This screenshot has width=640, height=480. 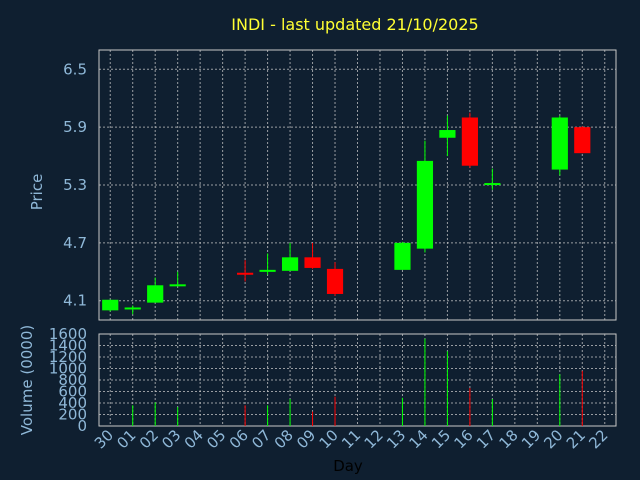 What do you see at coordinates (37, 192) in the screenshot?
I see `price-axis-label: Price` at bounding box center [37, 192].